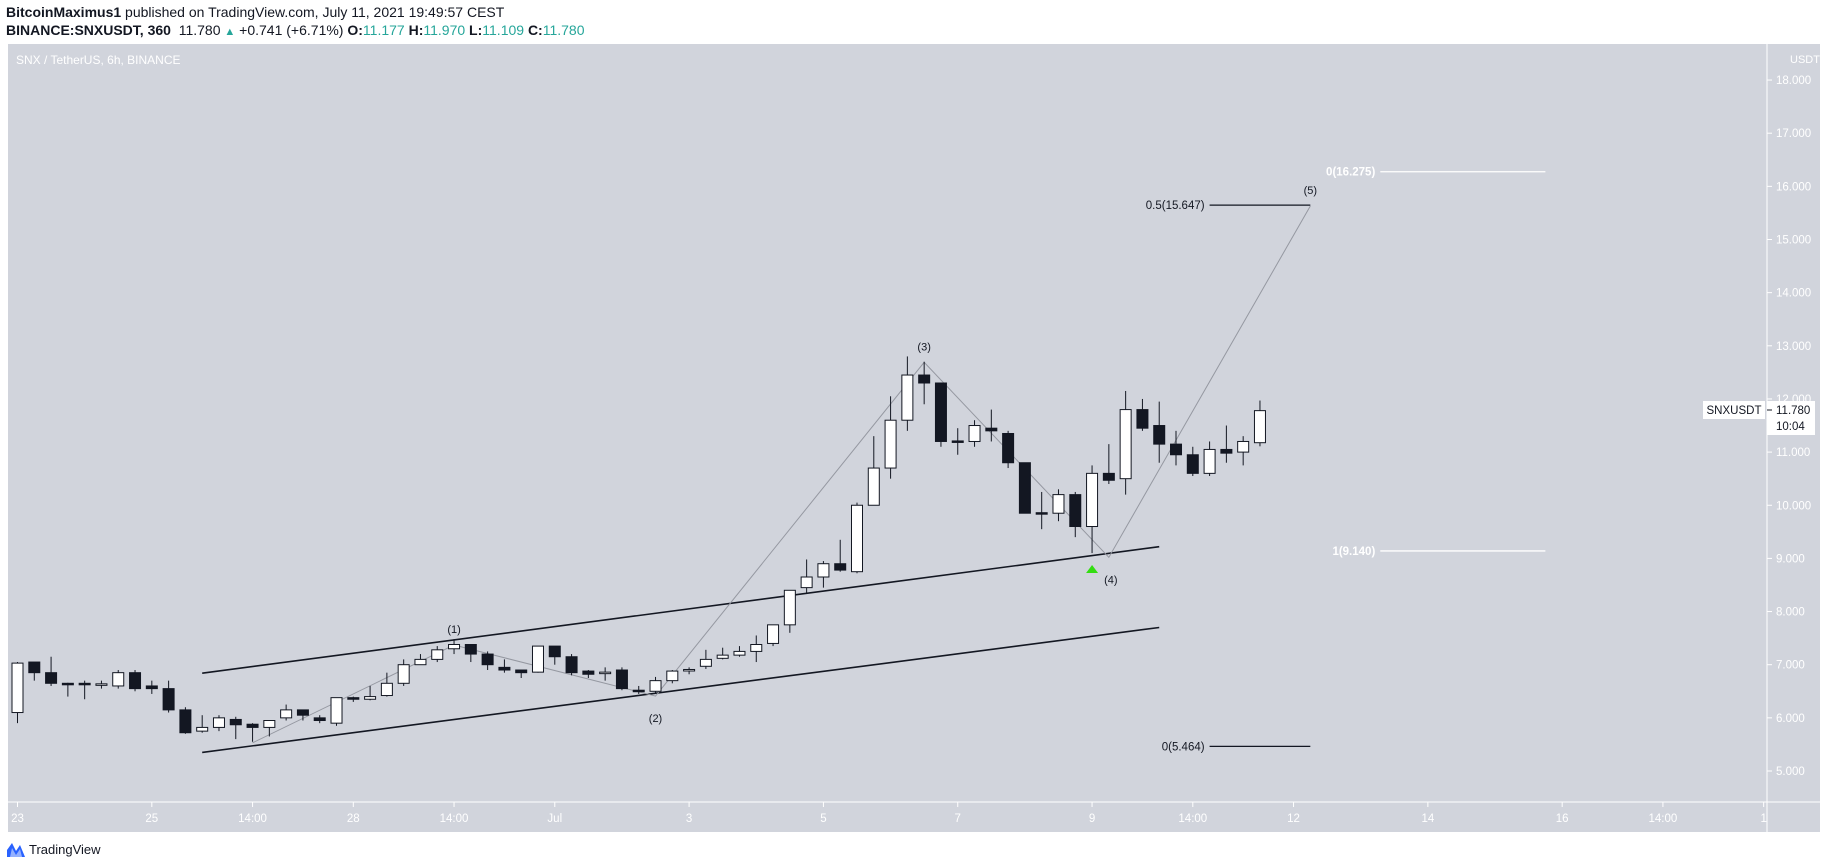  I want to click on tradingview-logo: TradingView, so click(53, 849).